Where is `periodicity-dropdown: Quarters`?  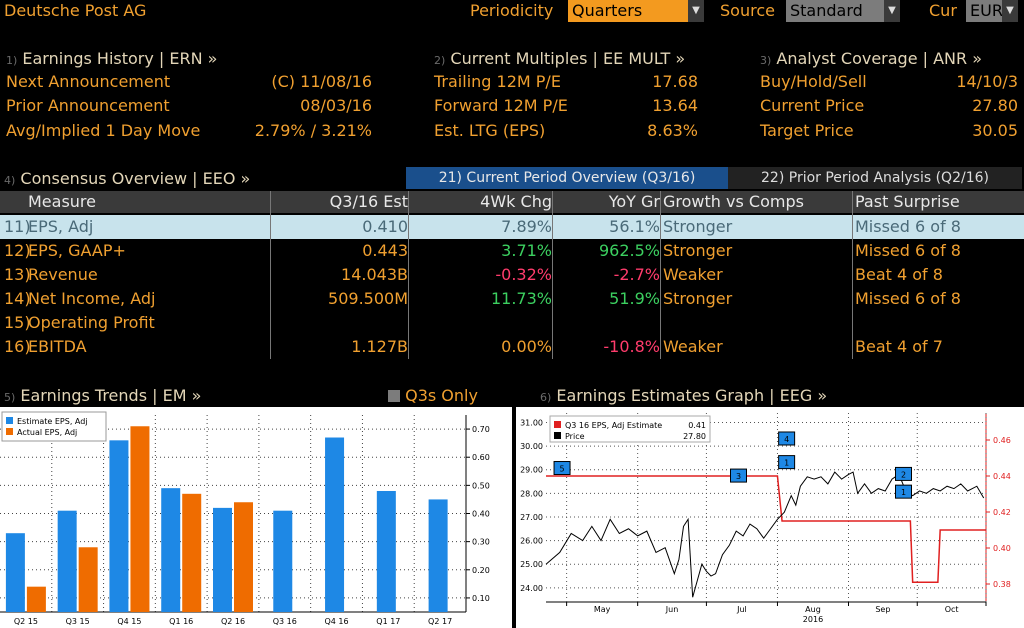
periodicity-dropdown: Quarters is located at coordinates (628, 11).